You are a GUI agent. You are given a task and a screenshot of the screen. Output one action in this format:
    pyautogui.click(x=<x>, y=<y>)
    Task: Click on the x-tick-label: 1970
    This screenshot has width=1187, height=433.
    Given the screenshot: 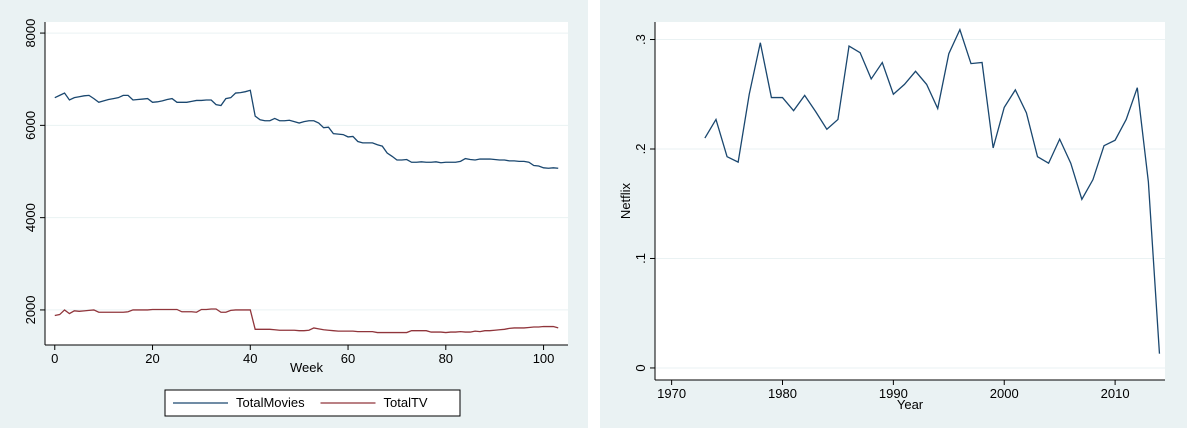 What is the action you would take?
    pyautogui.click(x=671, y=393)
    